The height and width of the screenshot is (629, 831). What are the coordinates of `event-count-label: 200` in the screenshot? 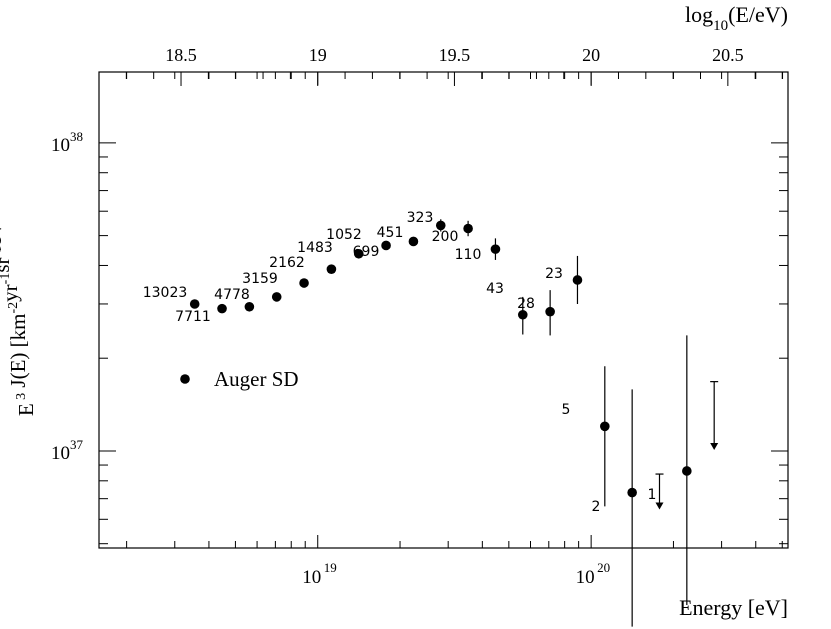 It's located at (445, 237).